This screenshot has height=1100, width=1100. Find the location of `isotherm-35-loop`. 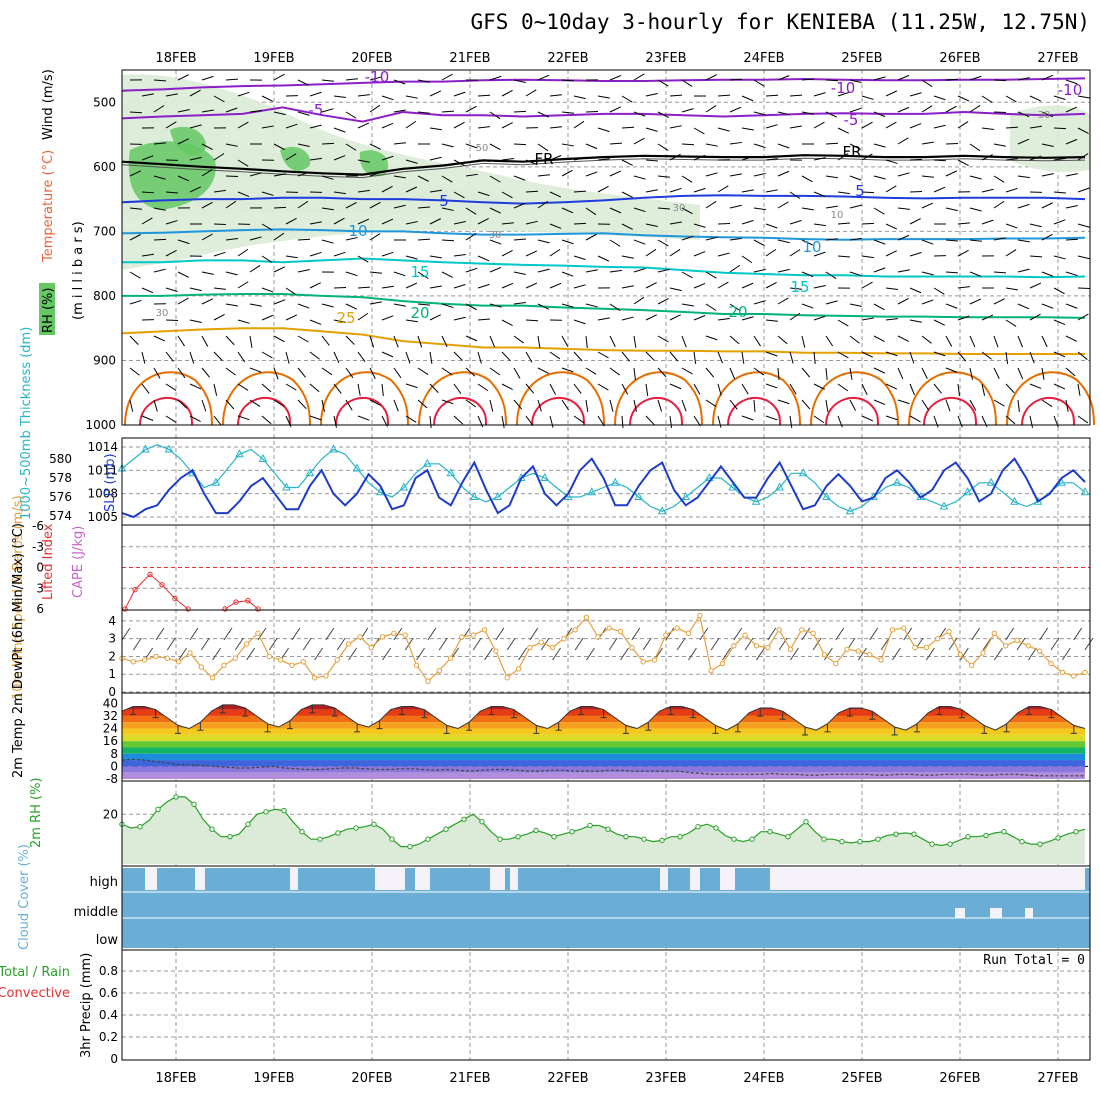

isotherm-35-loop is located at coordinates (656, 411).